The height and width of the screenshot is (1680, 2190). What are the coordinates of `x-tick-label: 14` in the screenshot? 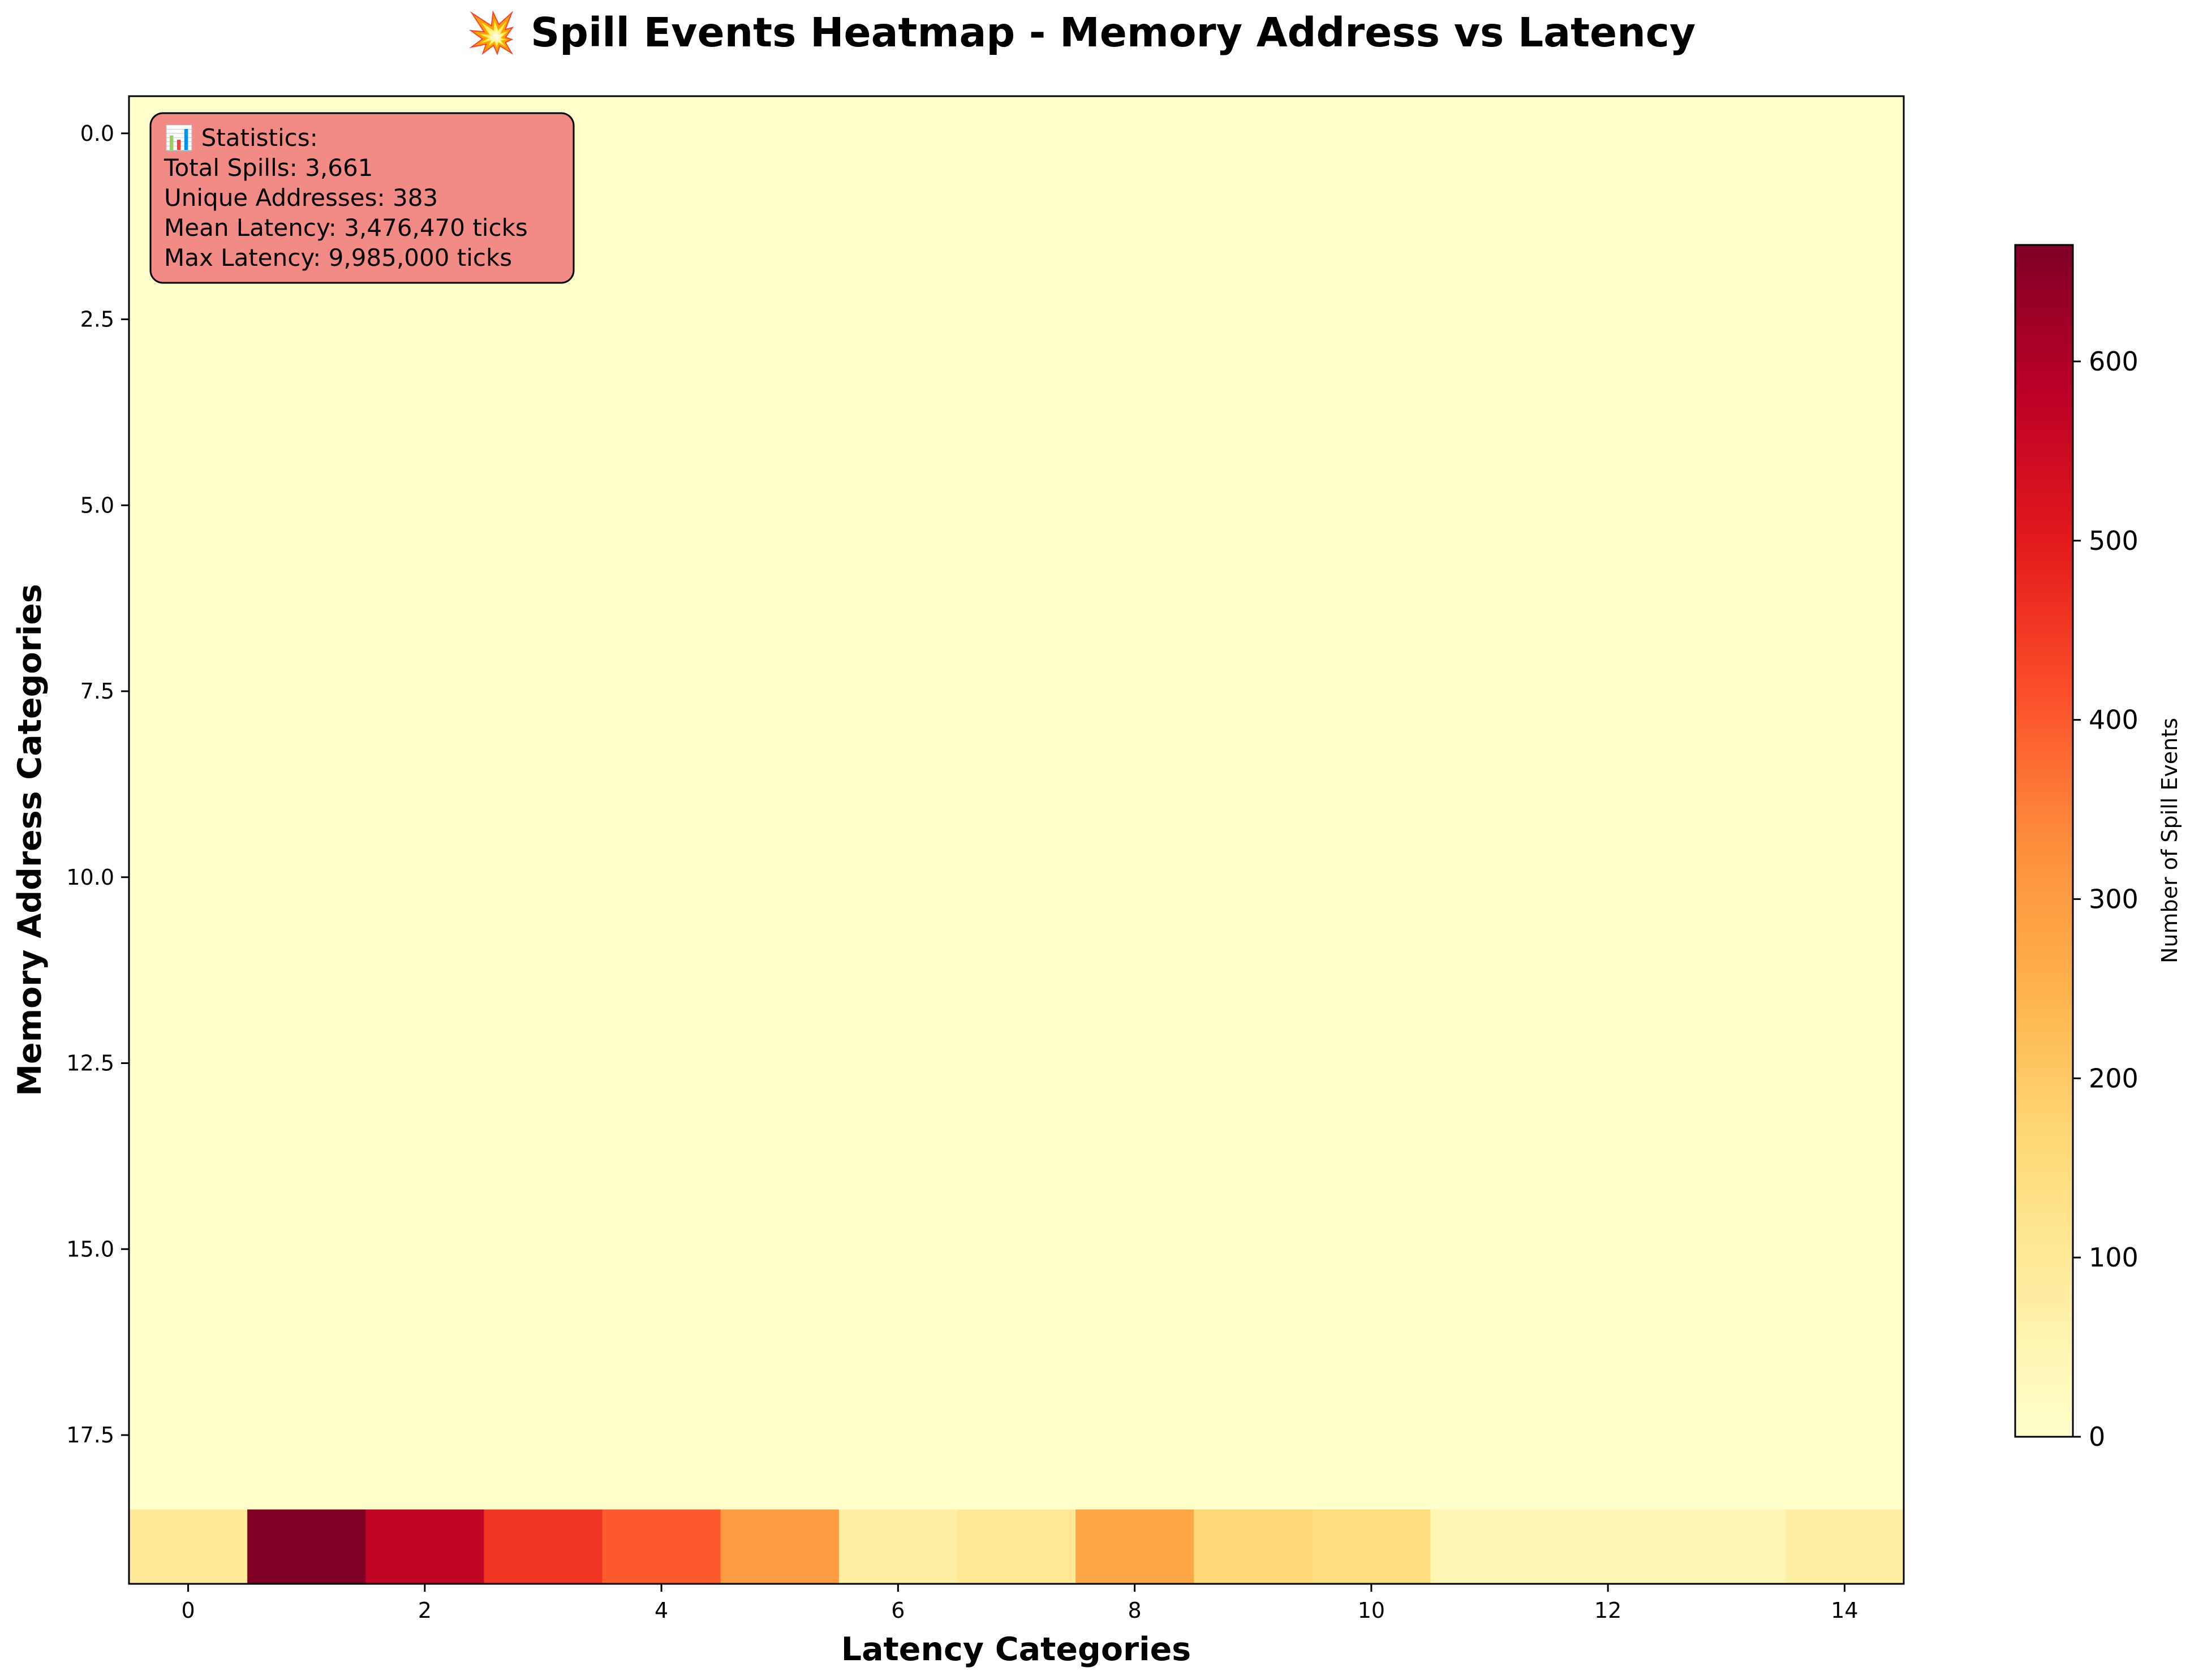 It's located at (1844, 1610).